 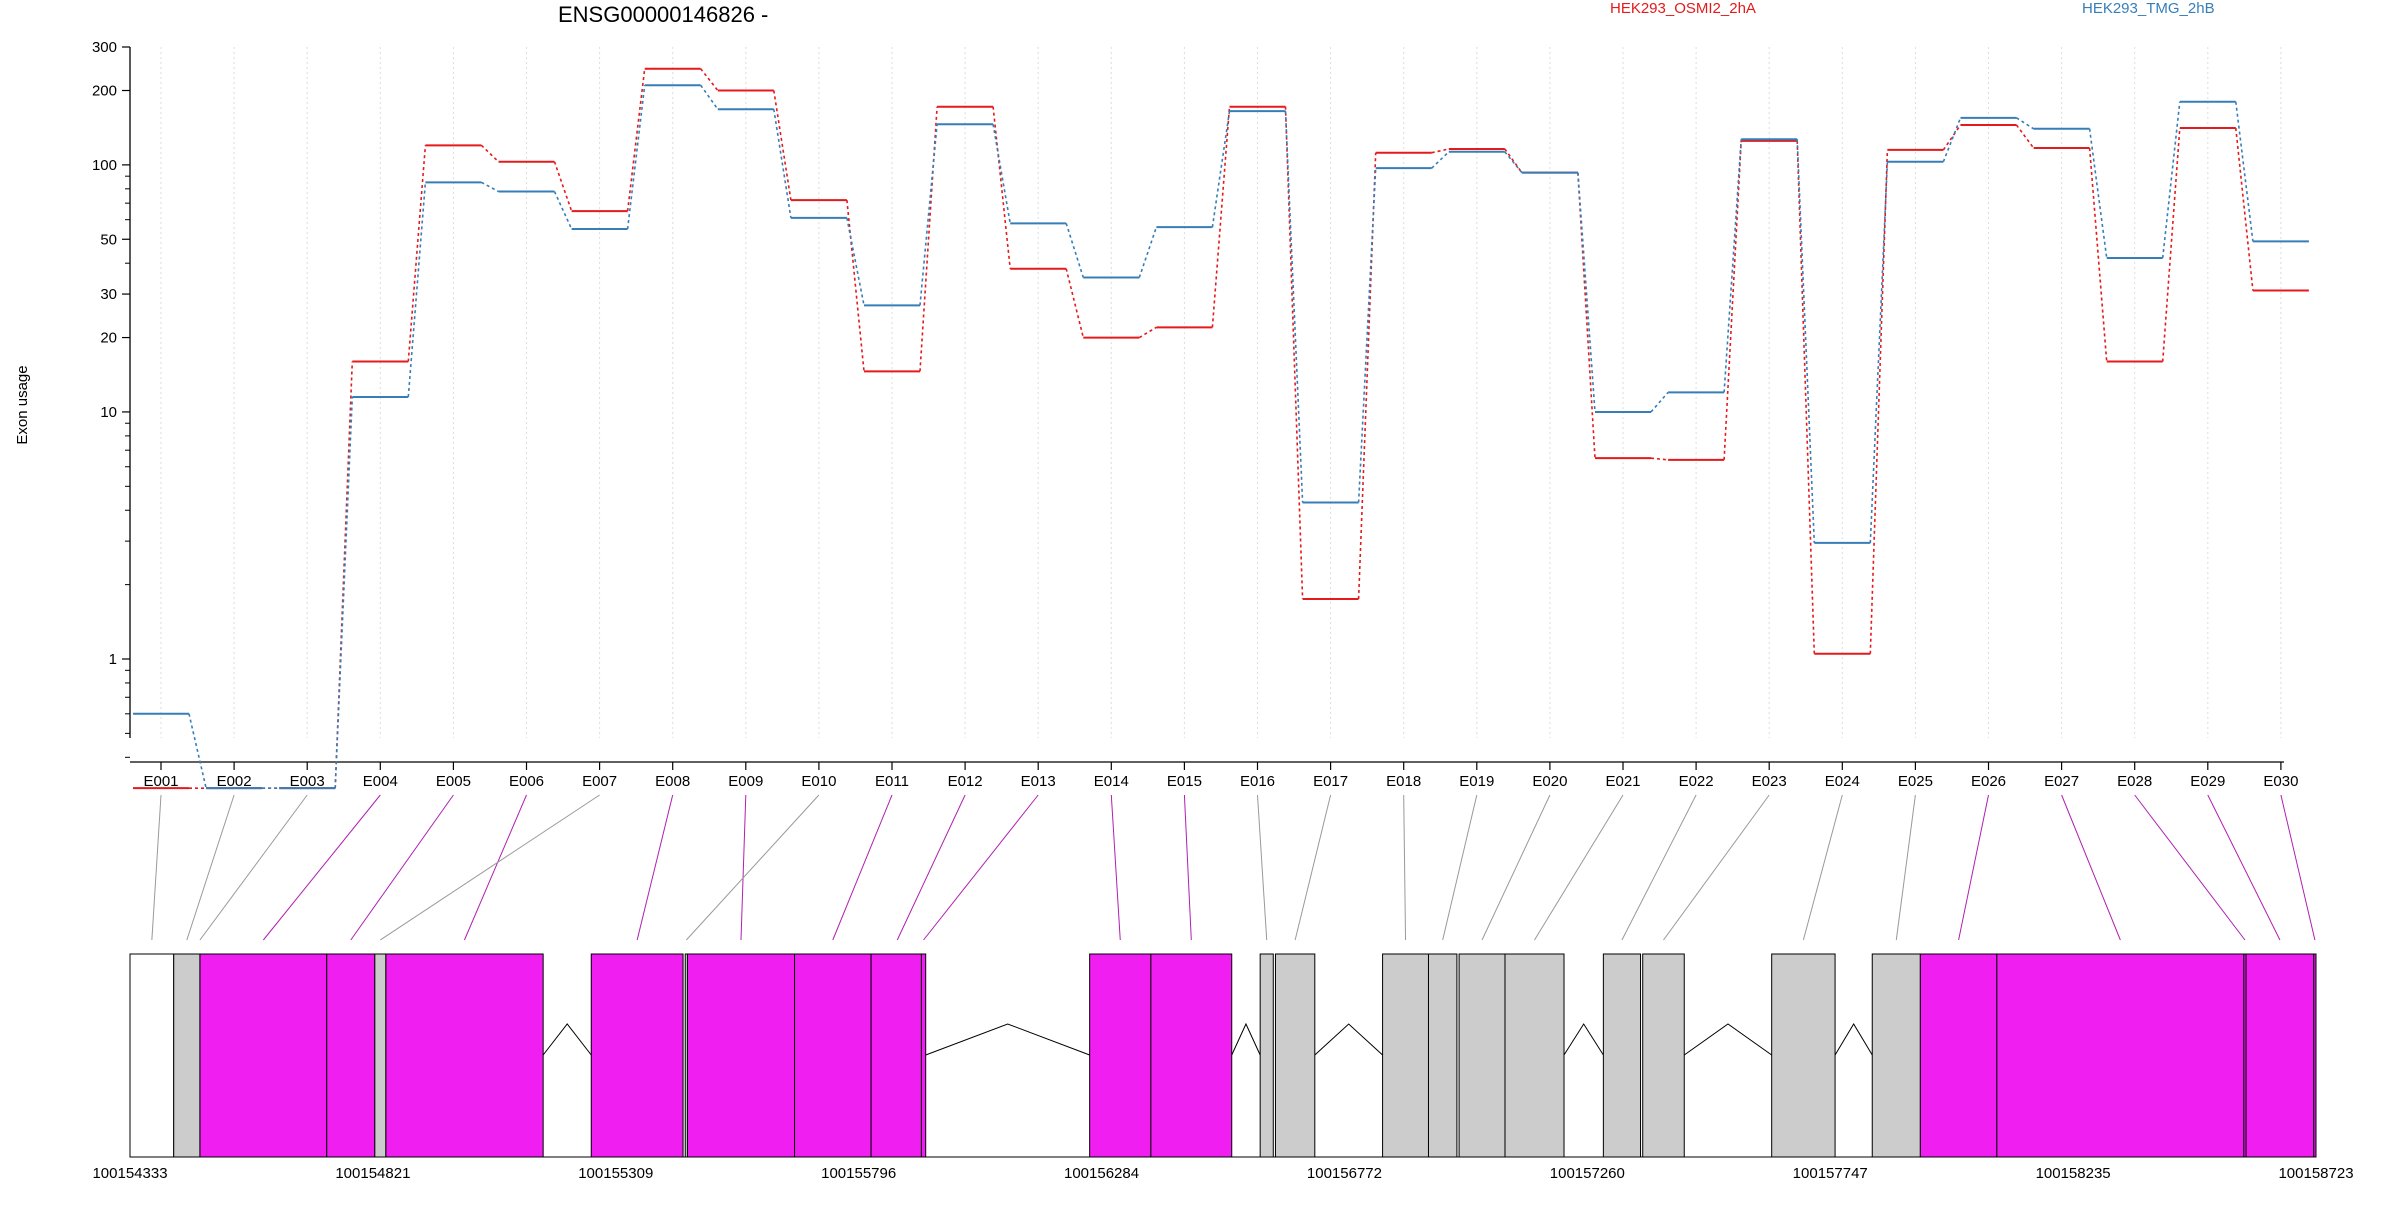 I want to click on connector-e002, so click(x=210, y=867).